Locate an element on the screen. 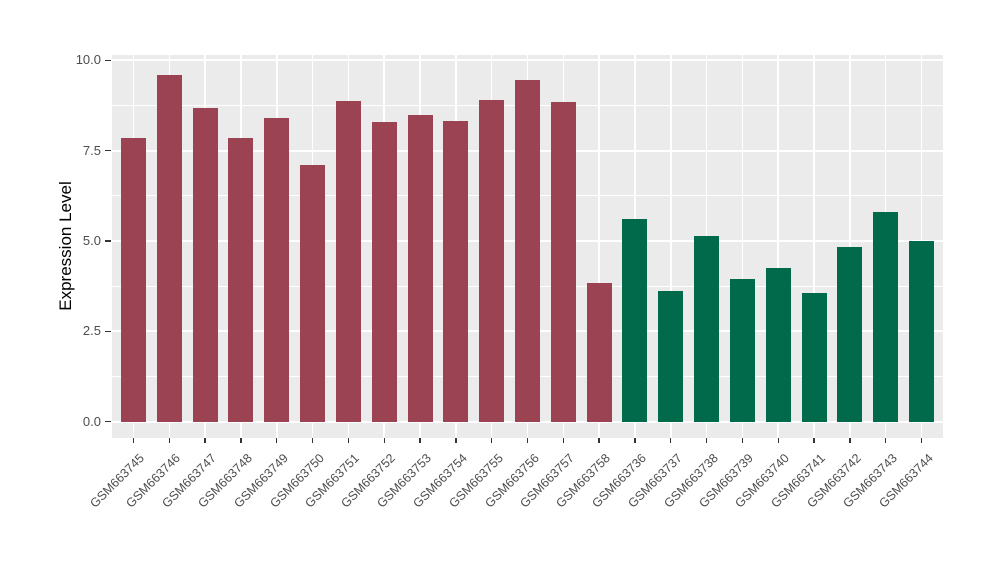 This screenshot has height=580, width=1000. bar-GSM663750 is located at coordinates (313, 293).